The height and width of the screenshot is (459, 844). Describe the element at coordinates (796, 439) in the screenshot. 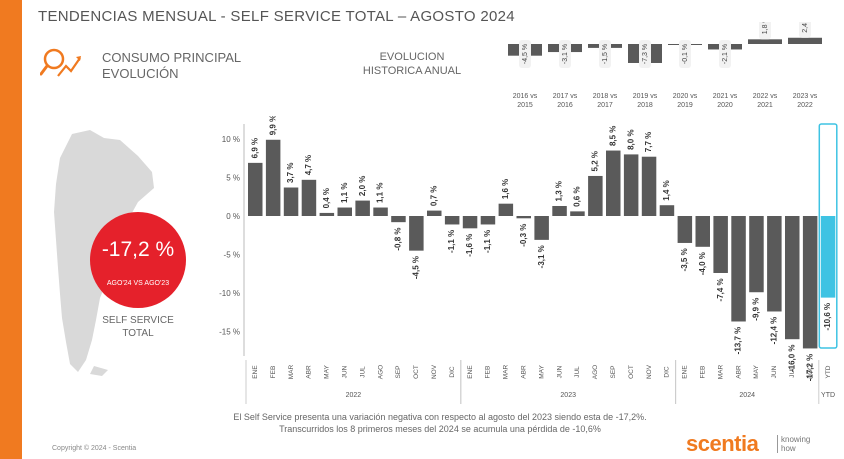

I see `tagline-line-1: knowing` at that location.